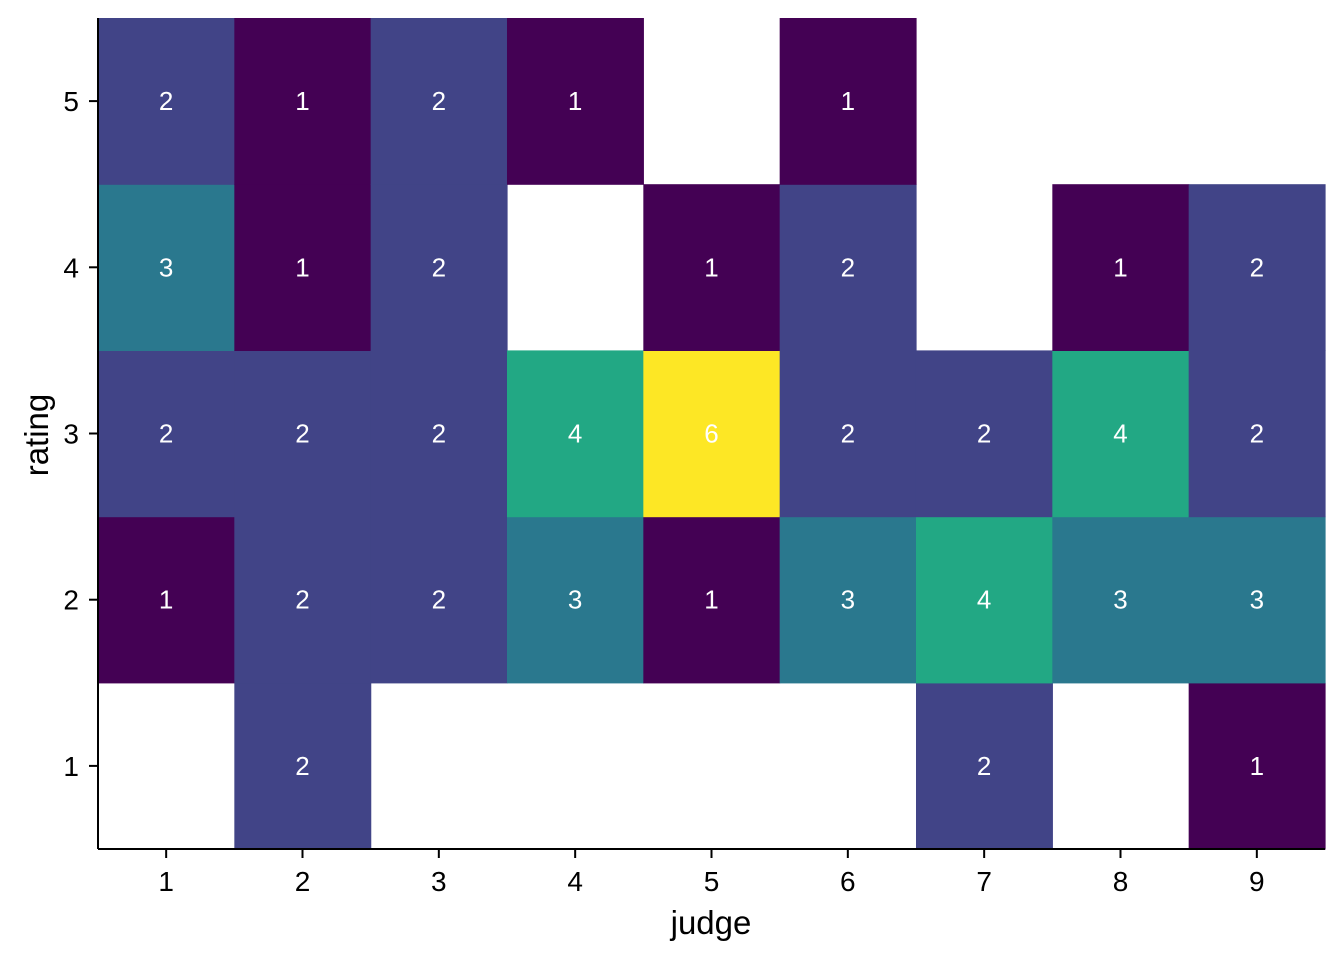 The height and width of the screenshot is (960, 1344). I want to click on heatmap-cell-judge1-rating2, so click(166, 600).